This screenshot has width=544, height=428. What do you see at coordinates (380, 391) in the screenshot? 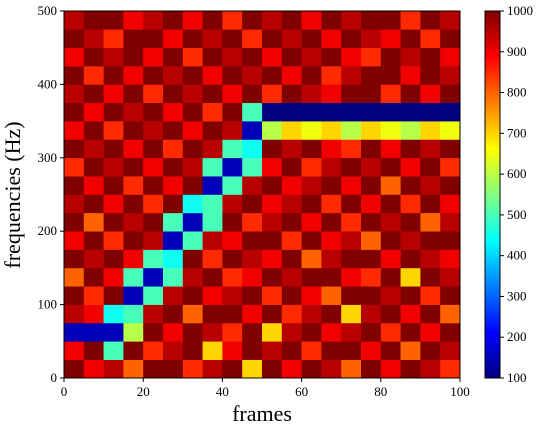
I see `x-tick-label: 80` at bounding box center [380, 391].